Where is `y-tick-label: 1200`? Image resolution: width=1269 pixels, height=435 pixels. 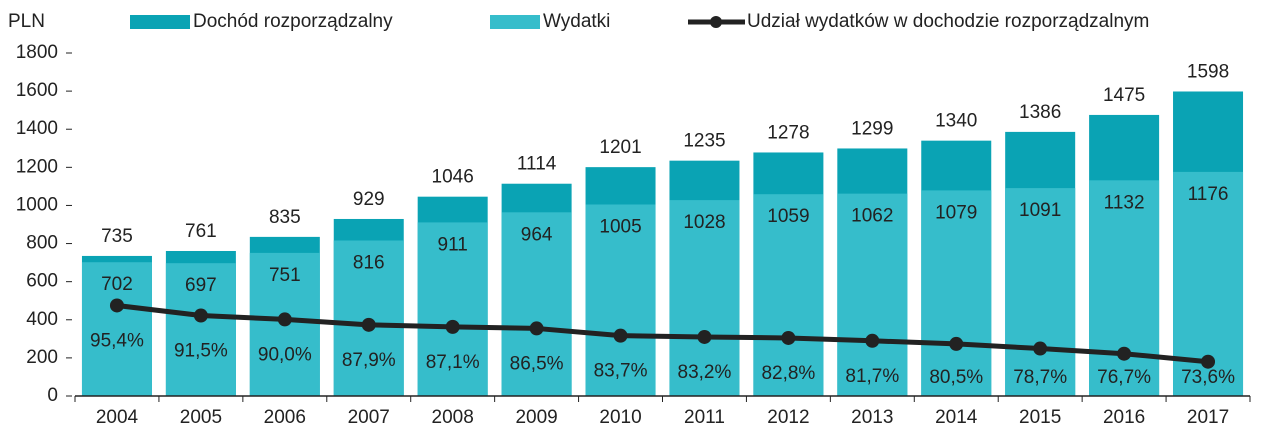 y-tick-label: 1200 is located at coordinates (37, 166).